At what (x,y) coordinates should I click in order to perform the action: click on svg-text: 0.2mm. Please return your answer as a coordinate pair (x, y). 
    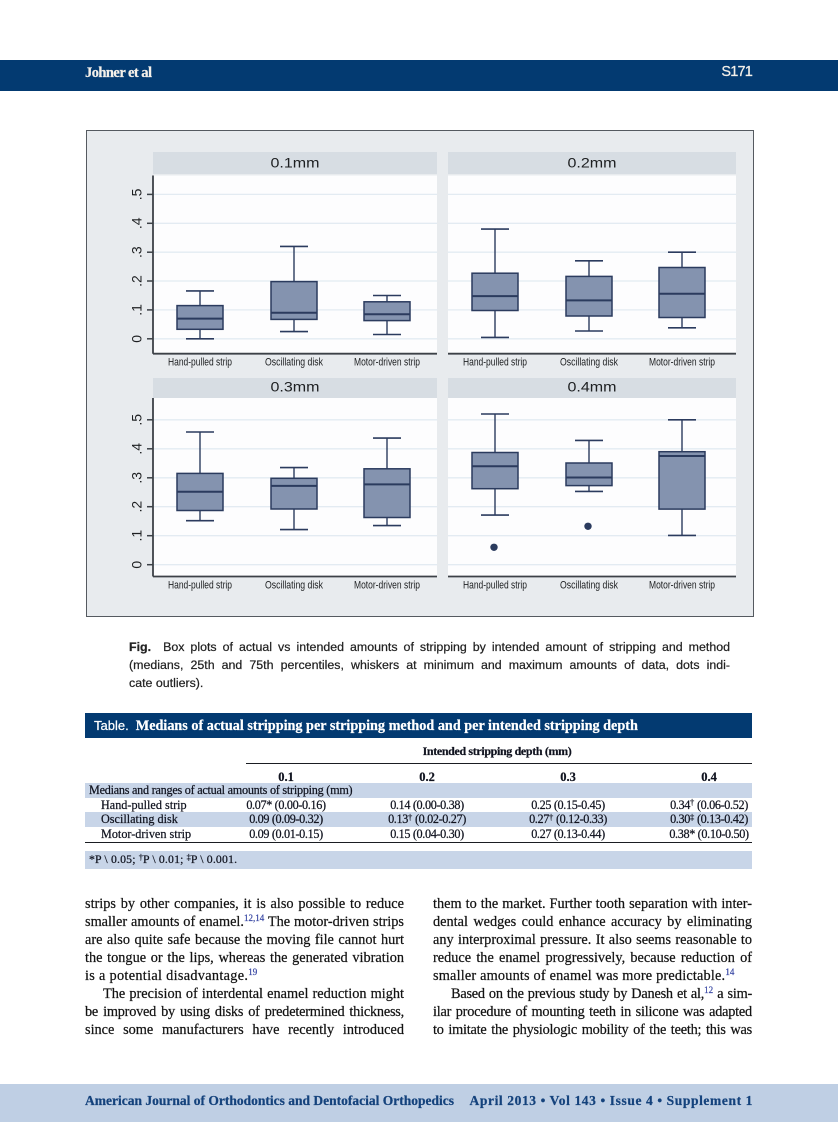
    Looking at the image, I should click on (592, 163).